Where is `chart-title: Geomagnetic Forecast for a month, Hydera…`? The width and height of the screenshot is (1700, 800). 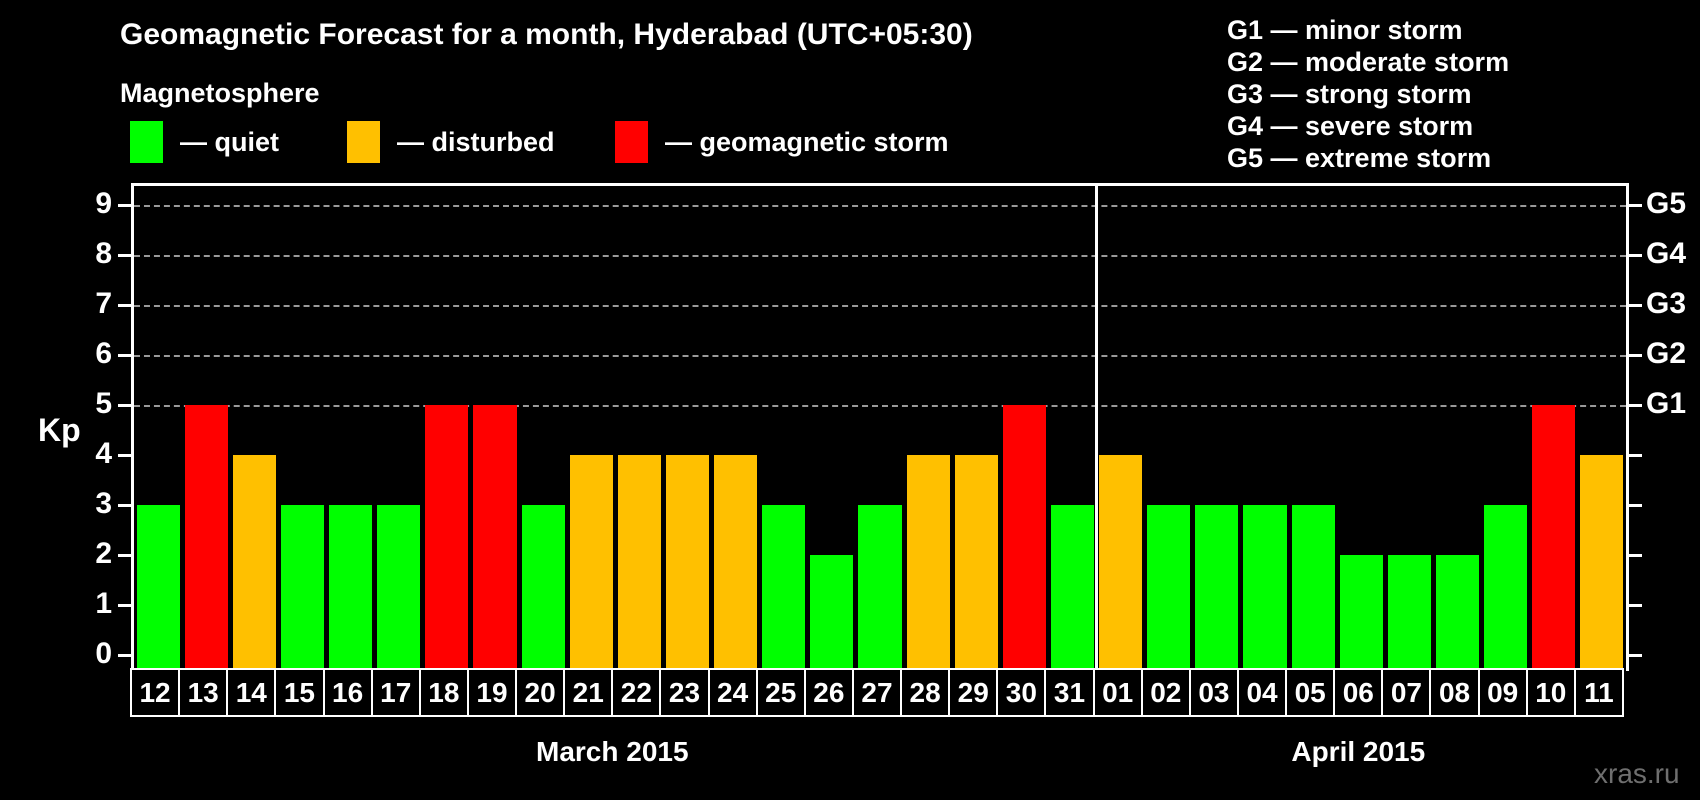 chart-title: Geomagnetic Forecast for a month, Hydera… is located at coordinates (546, 34).